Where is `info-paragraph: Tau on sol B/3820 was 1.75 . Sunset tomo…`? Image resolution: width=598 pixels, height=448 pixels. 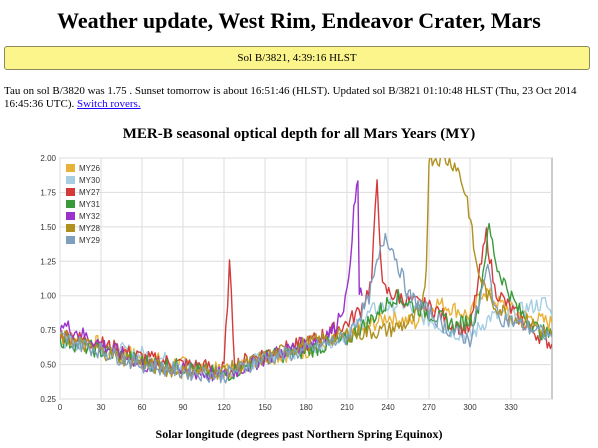
info-paragraph: Tau on sol B/3820 was 1.75 . Sunset tomo… is located at coordinates (297, 98).